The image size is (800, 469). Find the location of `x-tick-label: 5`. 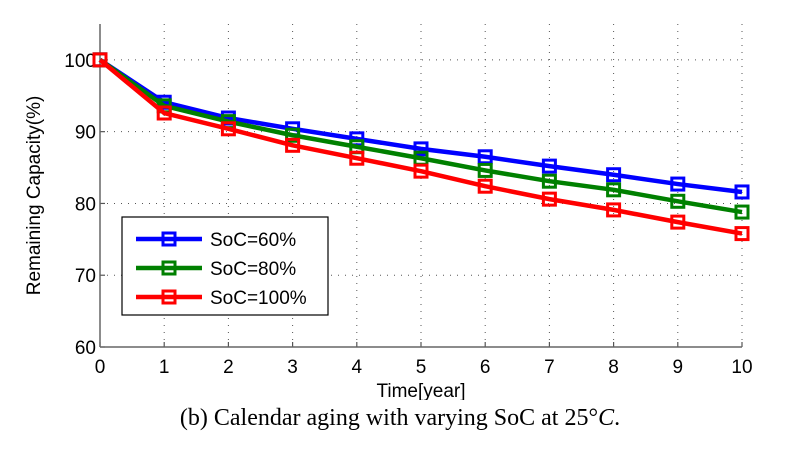

x-tick-label: 5 is located at coordinates (421, 367).